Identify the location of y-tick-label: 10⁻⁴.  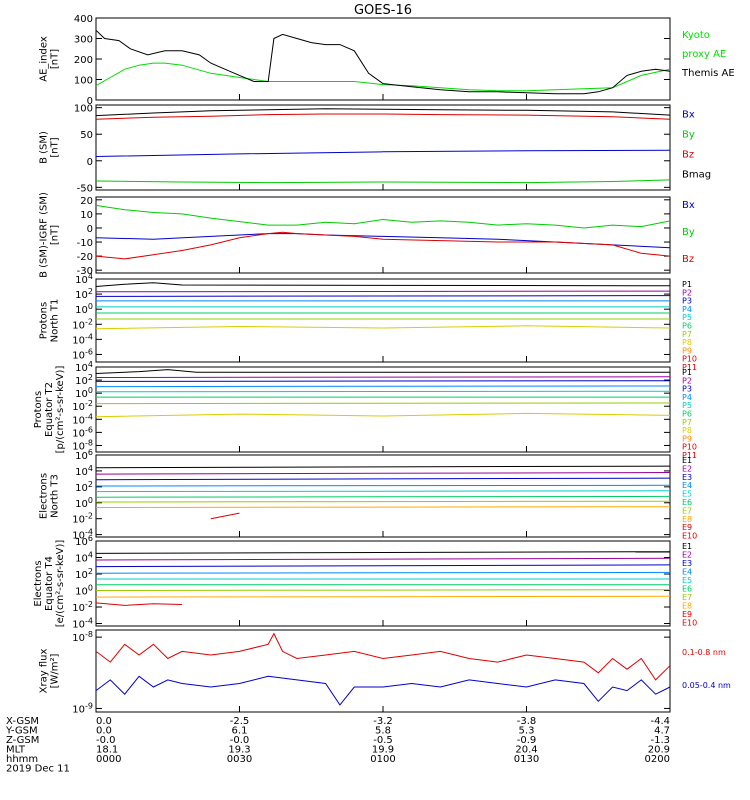
(82, 535).